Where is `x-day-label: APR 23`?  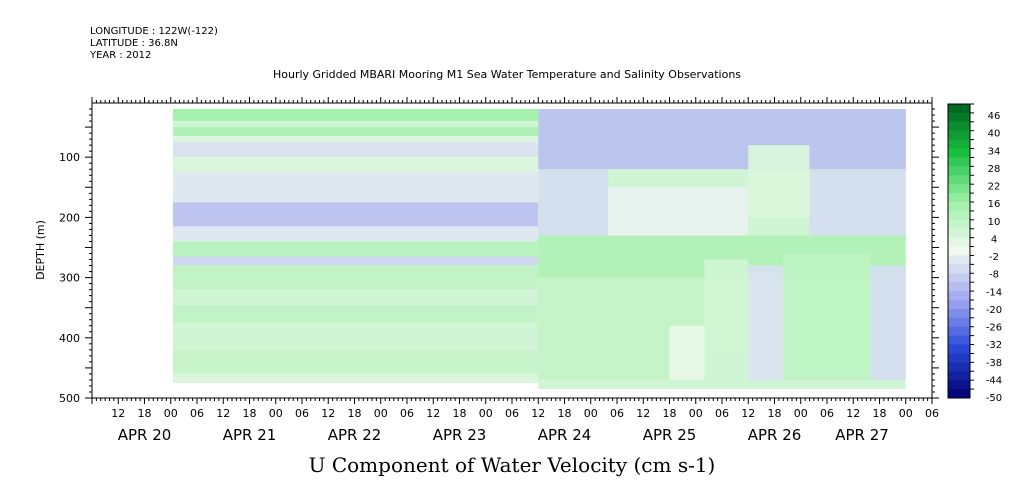 x-day-label: APR 23 is located at coordinates (460, 435).